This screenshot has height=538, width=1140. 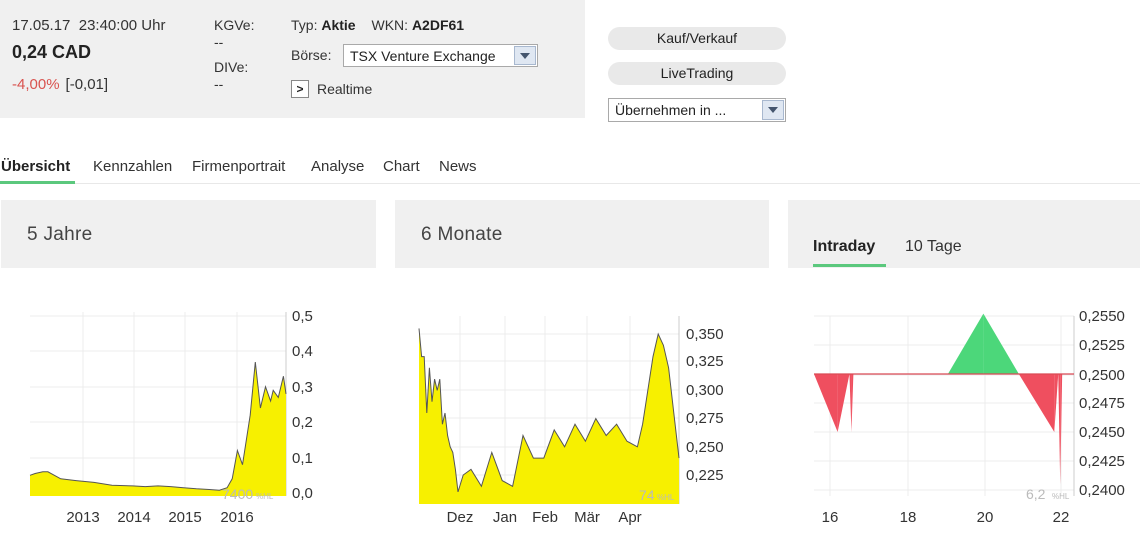 What do you see at coordinates (122, 25) in the screenshot?
I see `quote-time: 23:40:00 Uhr` at bounding box center [122, 25].